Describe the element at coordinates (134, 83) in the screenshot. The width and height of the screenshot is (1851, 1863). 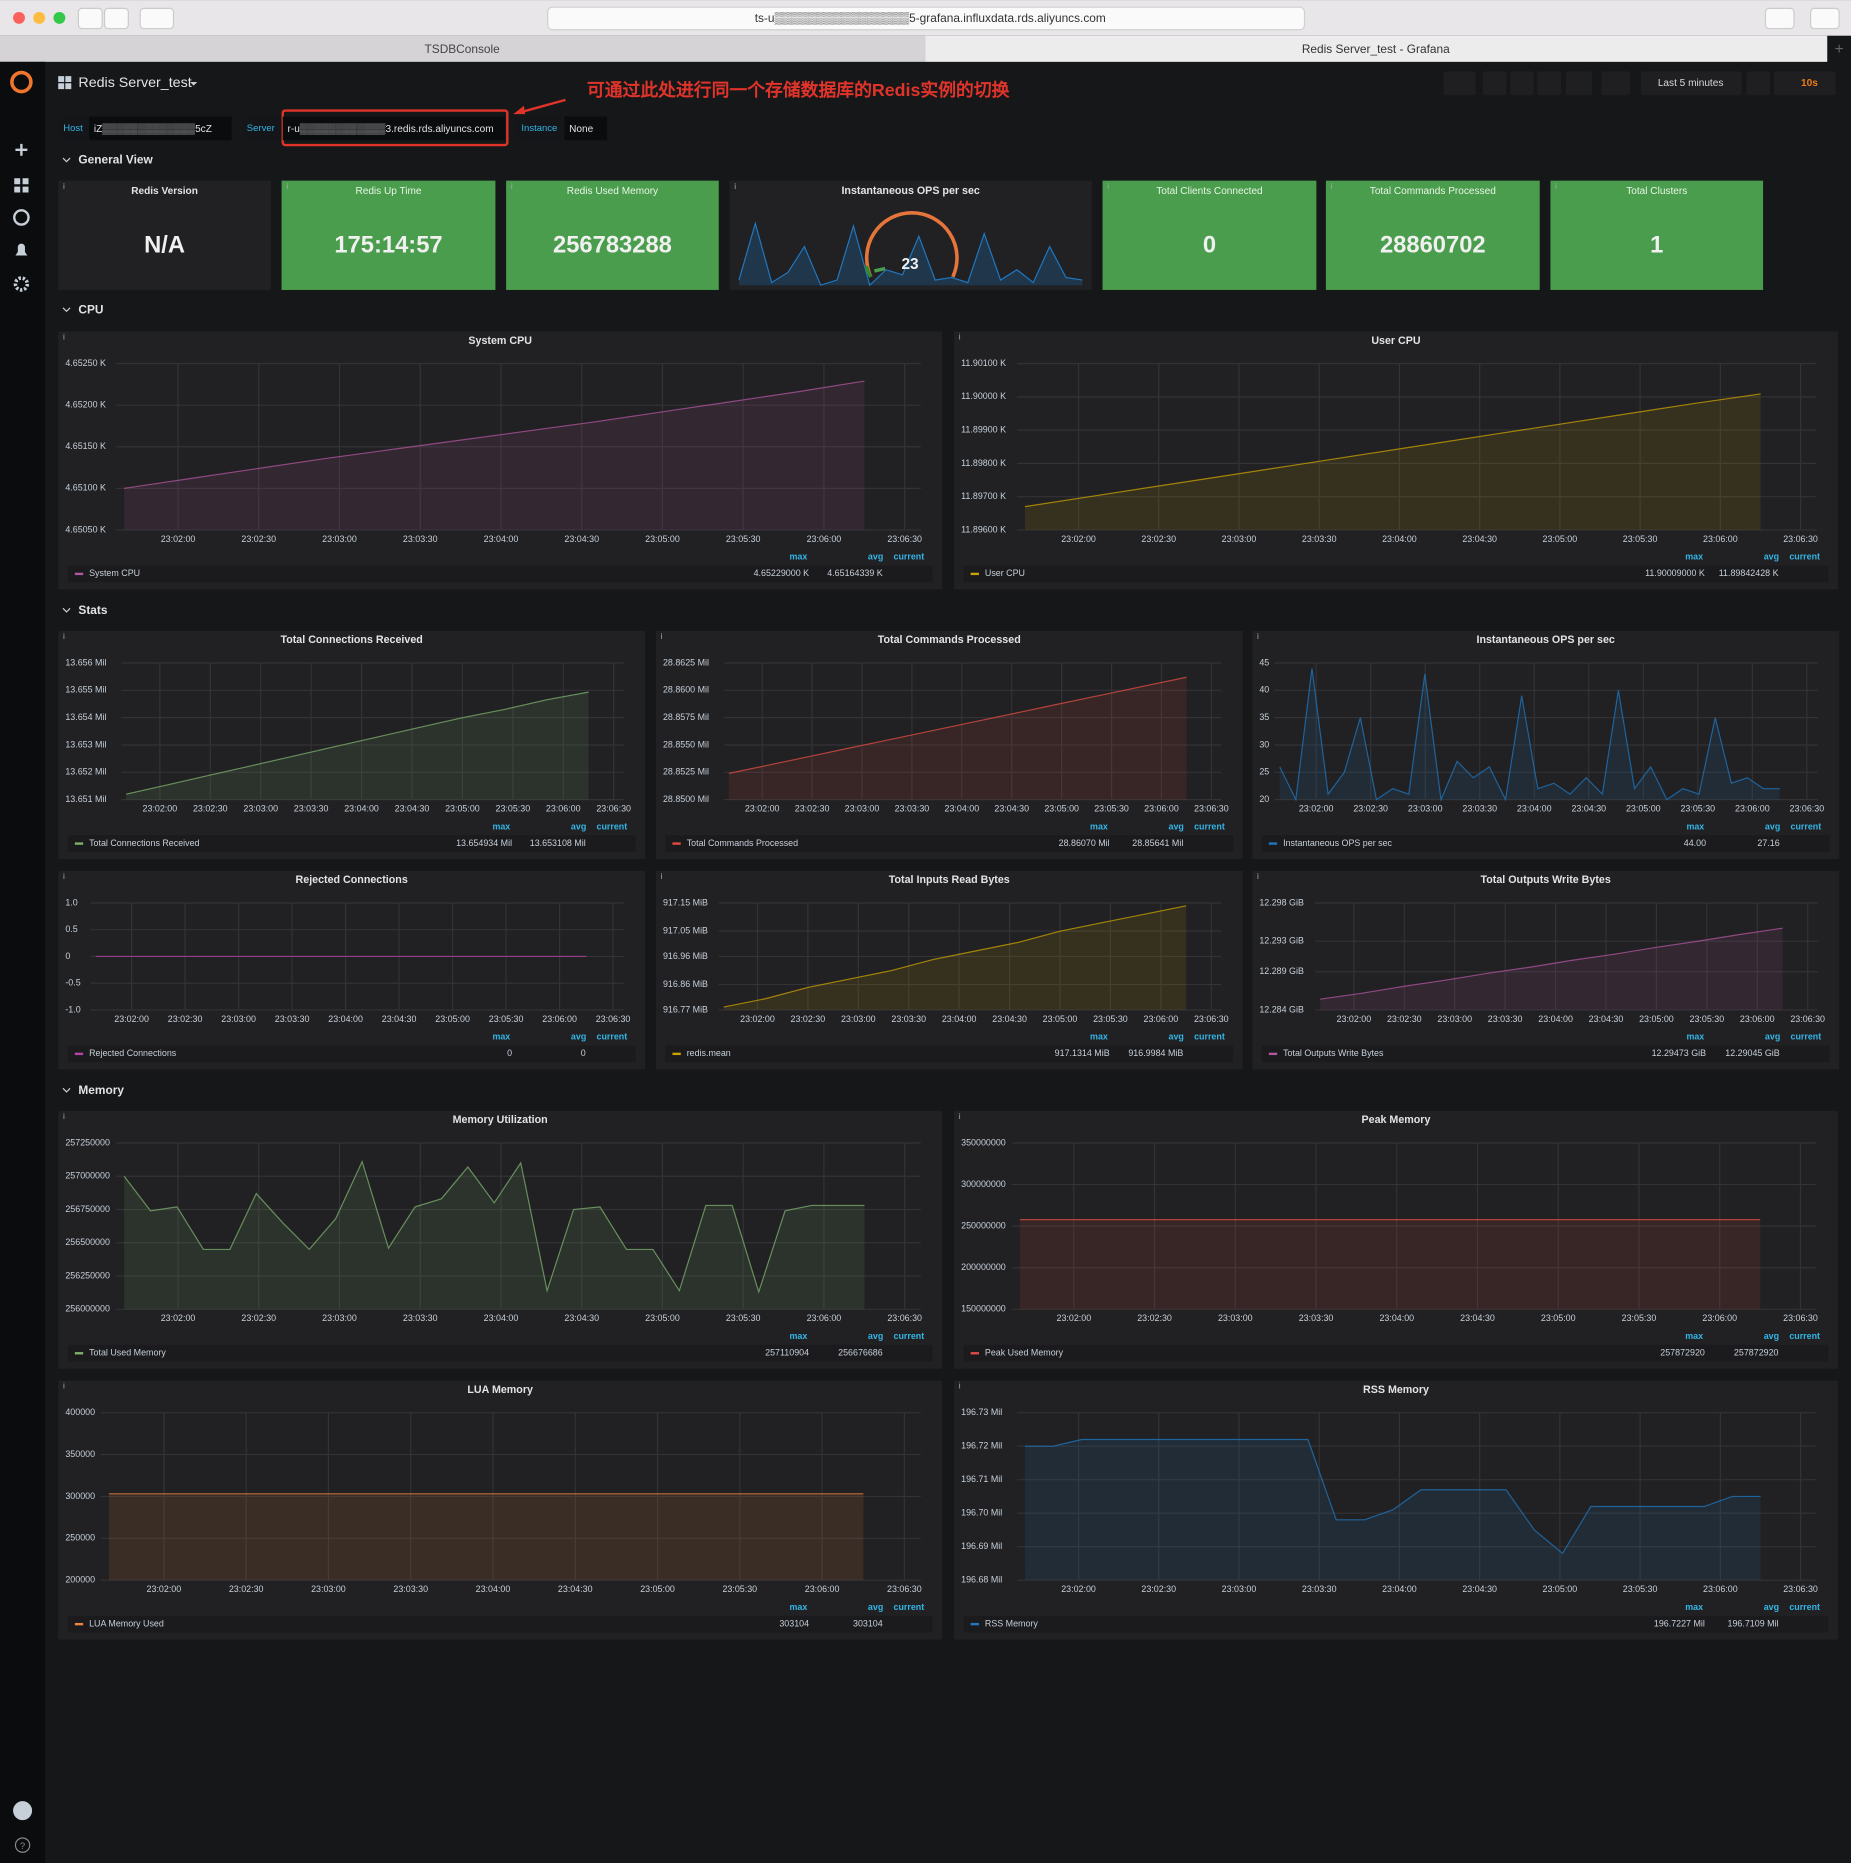
I see `dashboard-title: Redis Server_test` at that location.